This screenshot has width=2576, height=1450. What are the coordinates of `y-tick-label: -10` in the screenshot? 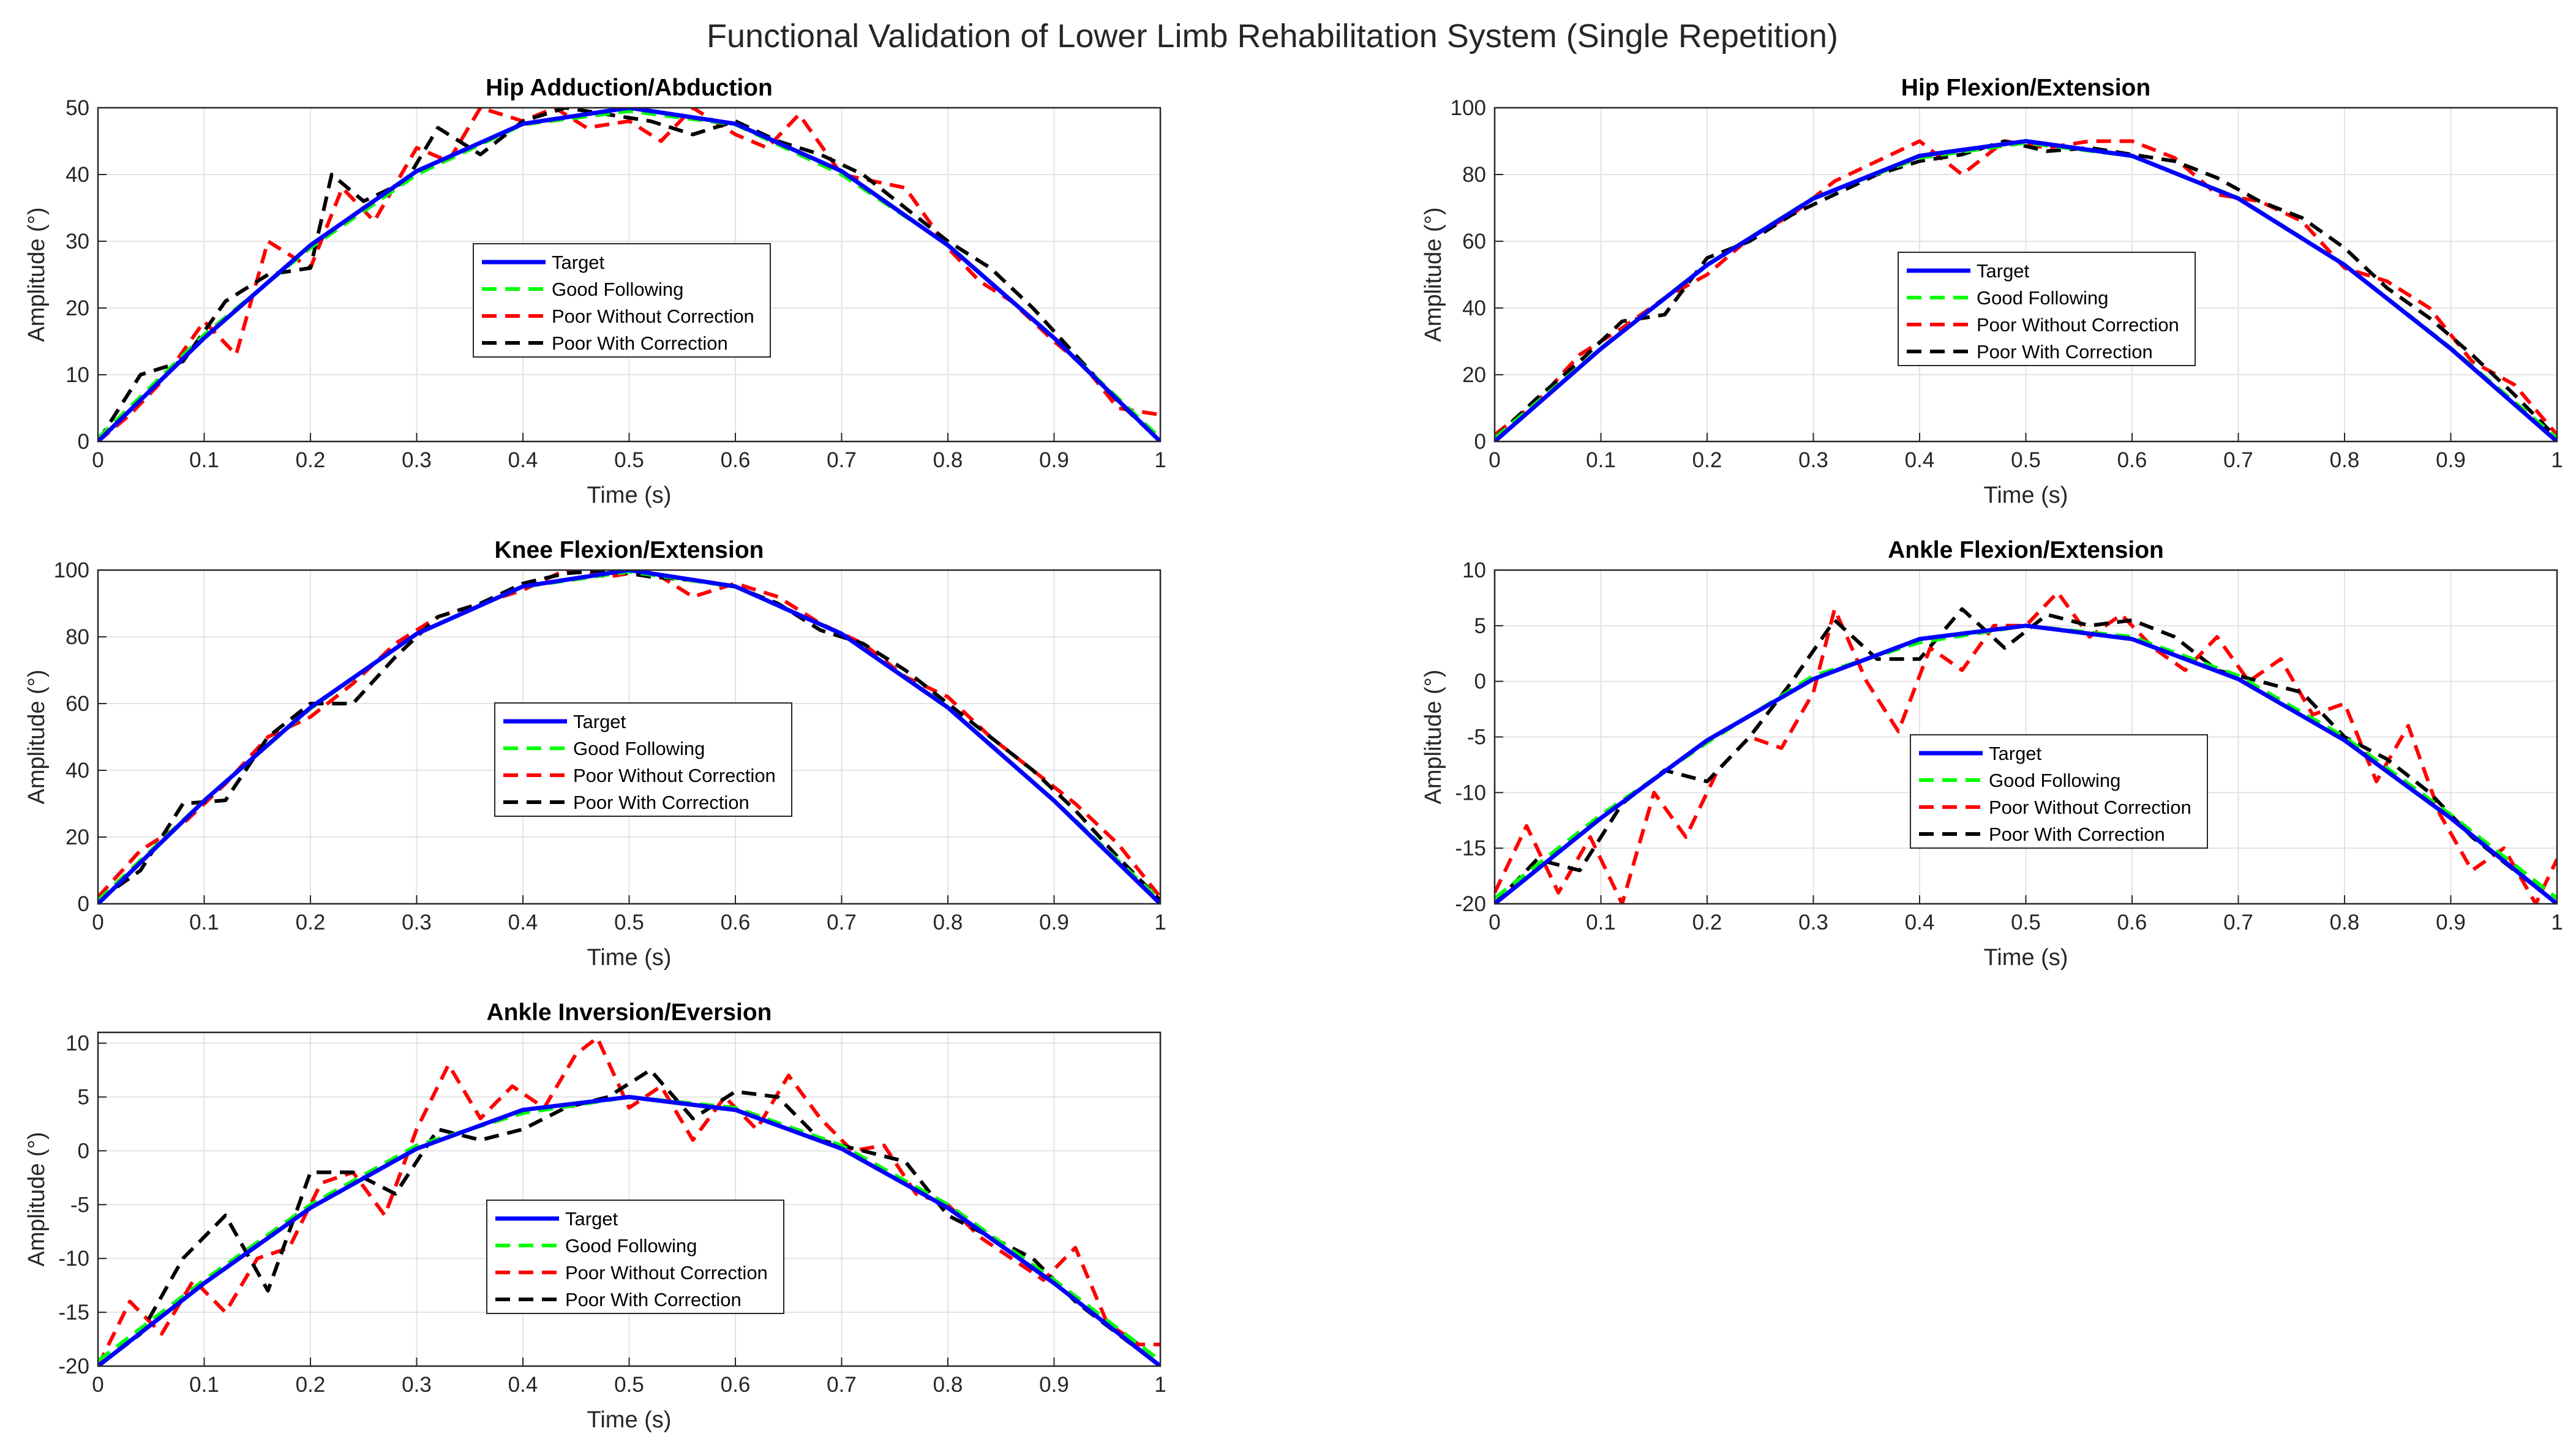 It's located at (73, 1259).